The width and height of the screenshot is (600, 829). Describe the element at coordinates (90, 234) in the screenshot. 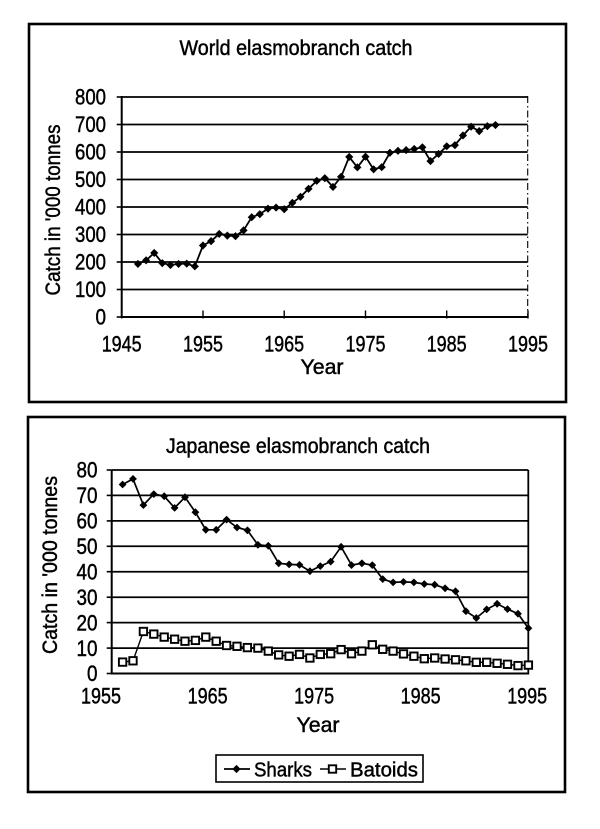

I see `svg-text: 300` at that location.